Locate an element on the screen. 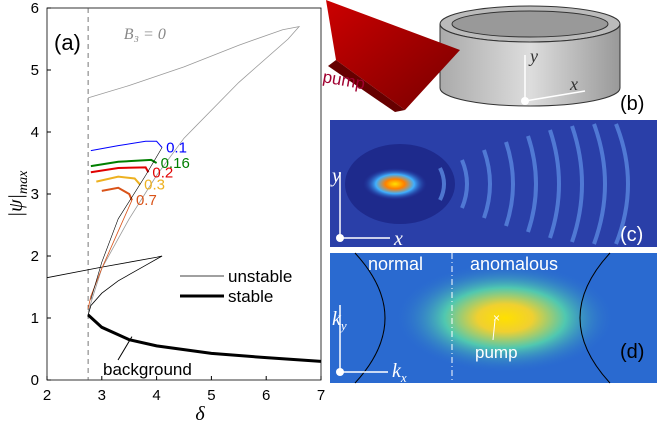 This screenshot has height=431, width=657. spectrum is located at coordinates (505, 318).